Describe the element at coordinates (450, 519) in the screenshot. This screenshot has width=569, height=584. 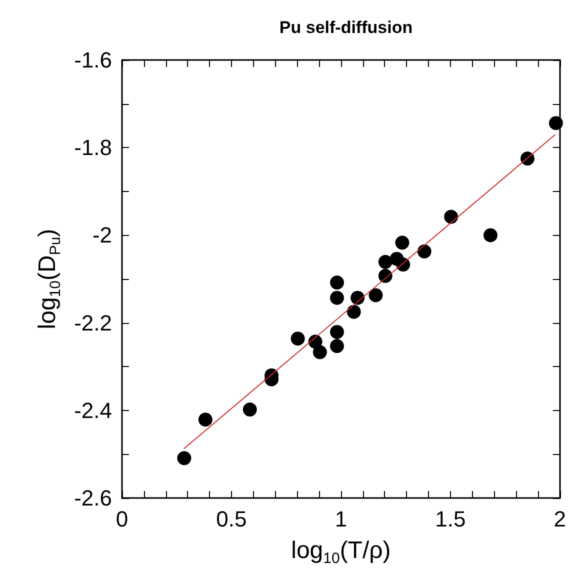
I see `x-tick-label: 1.5` at that location.